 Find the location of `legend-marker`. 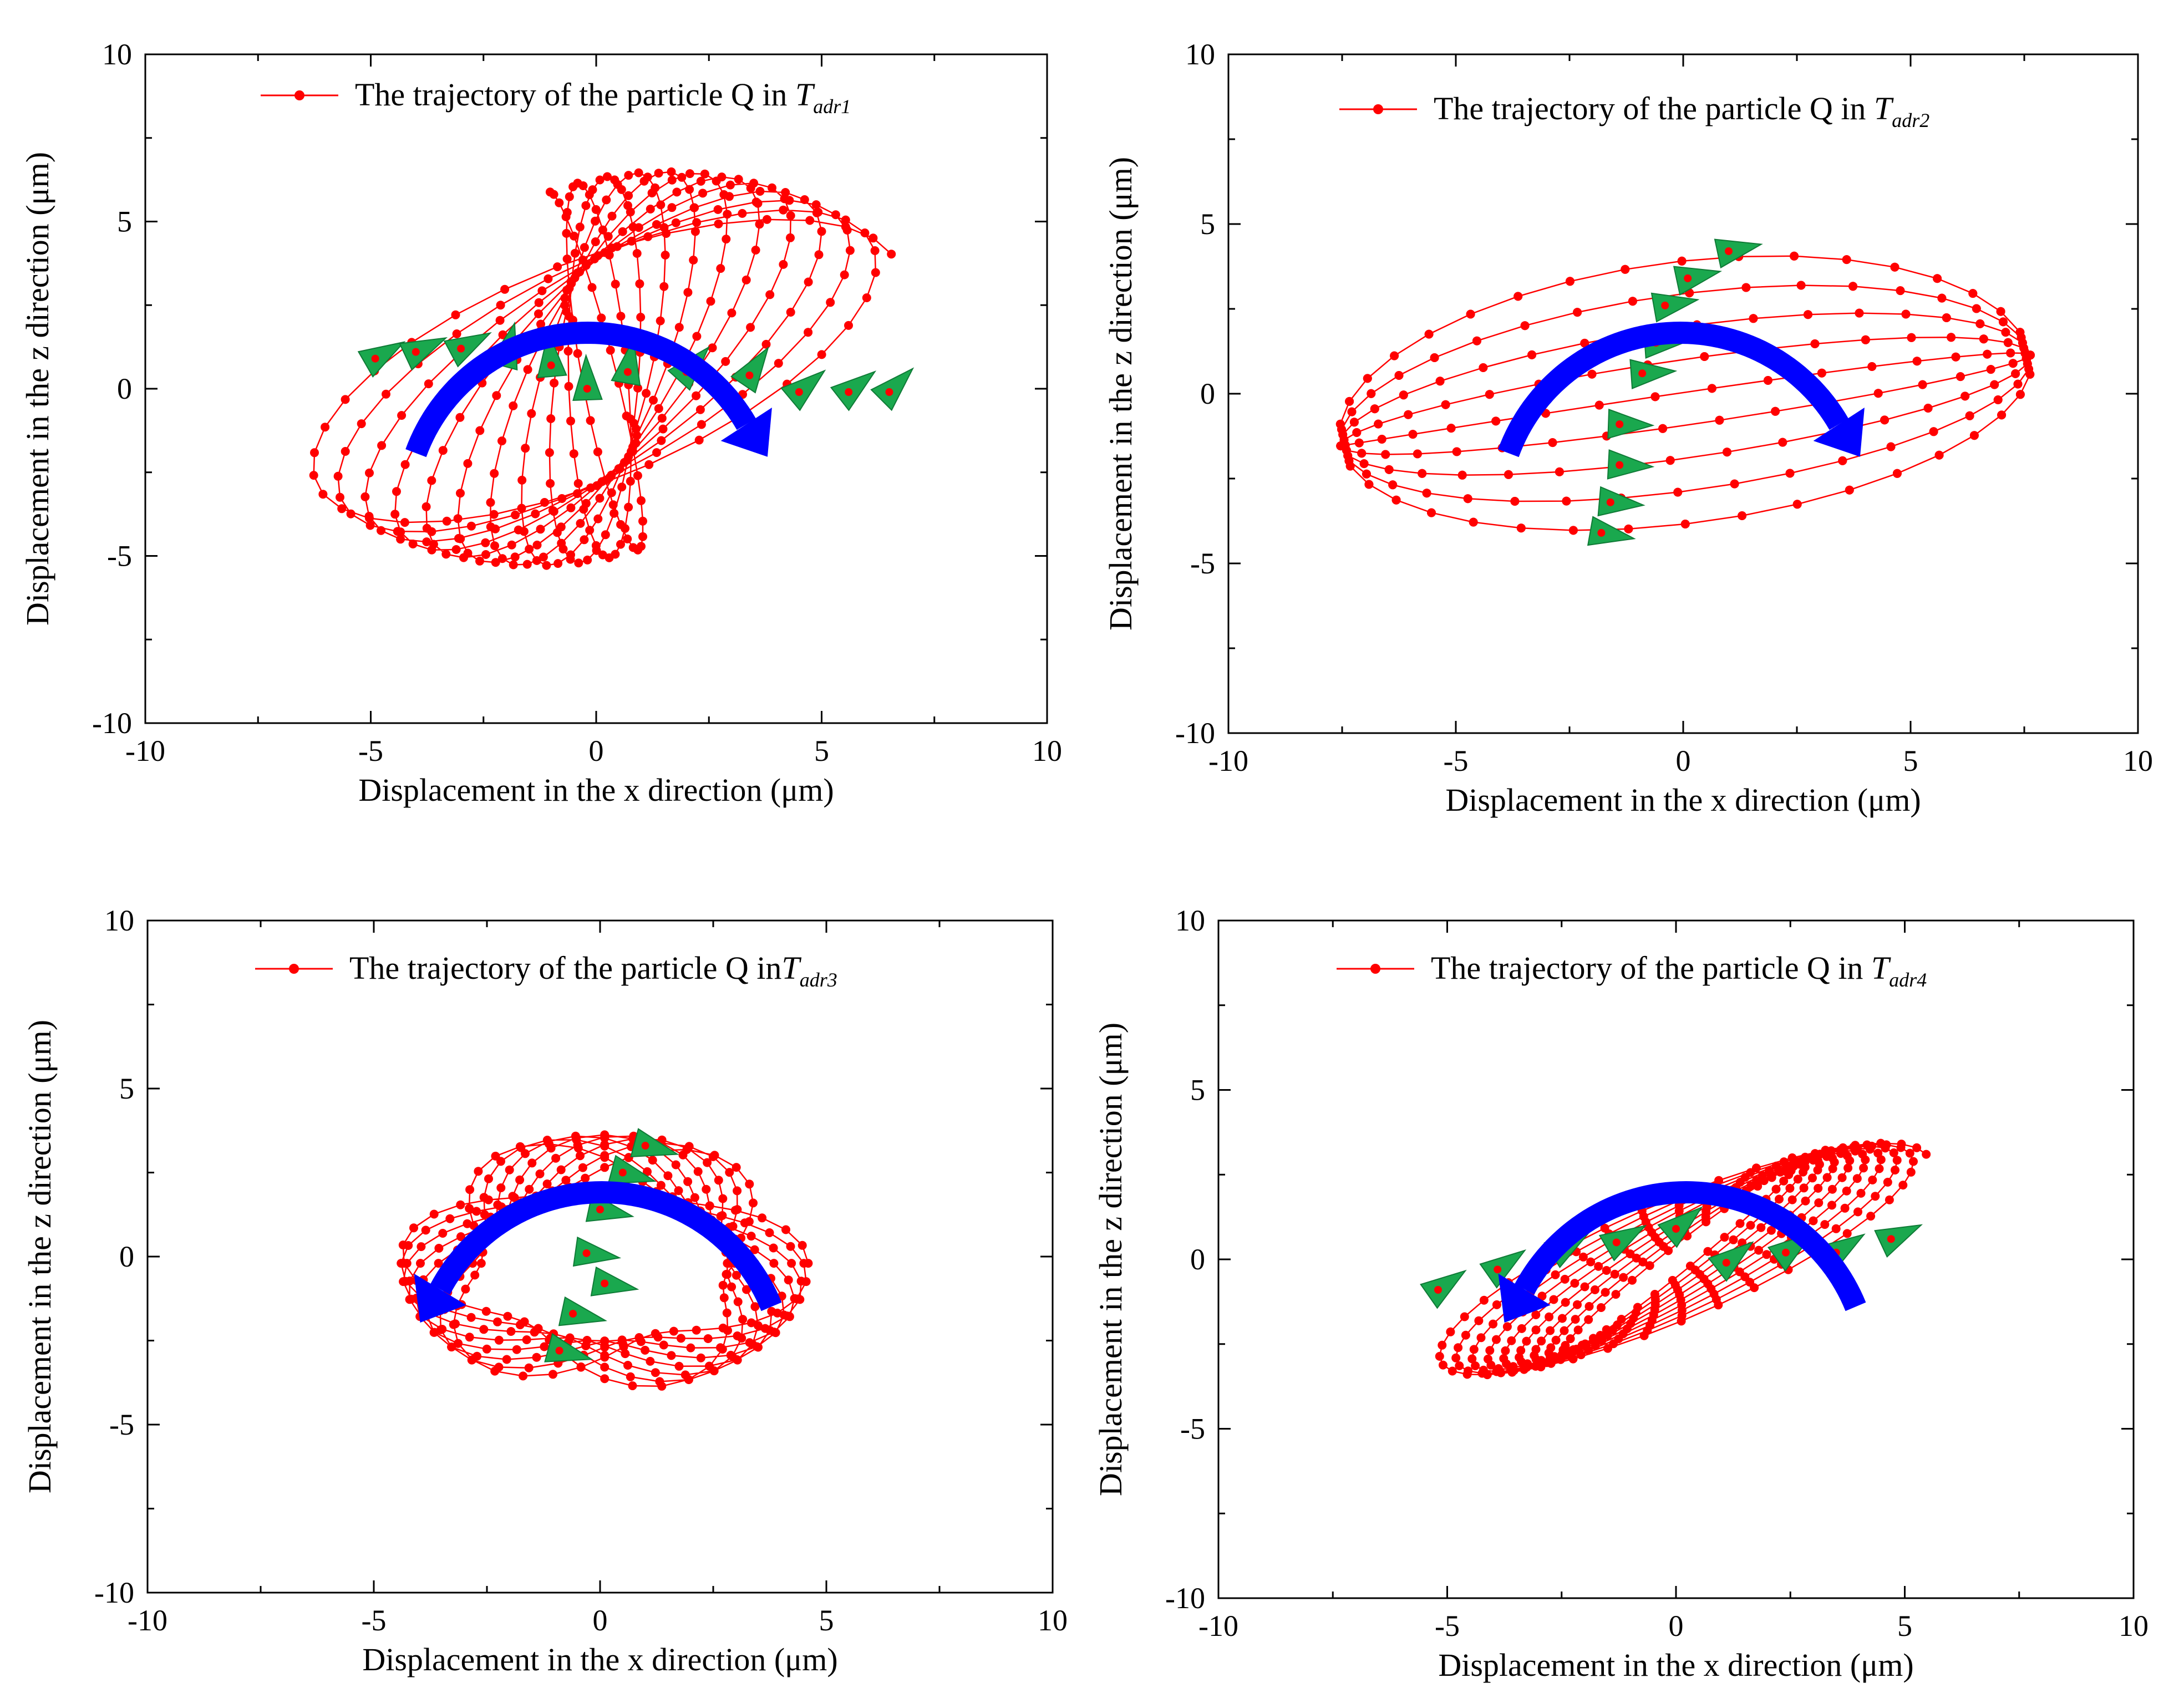

legend-marker is located at coordinates (1375, 969).